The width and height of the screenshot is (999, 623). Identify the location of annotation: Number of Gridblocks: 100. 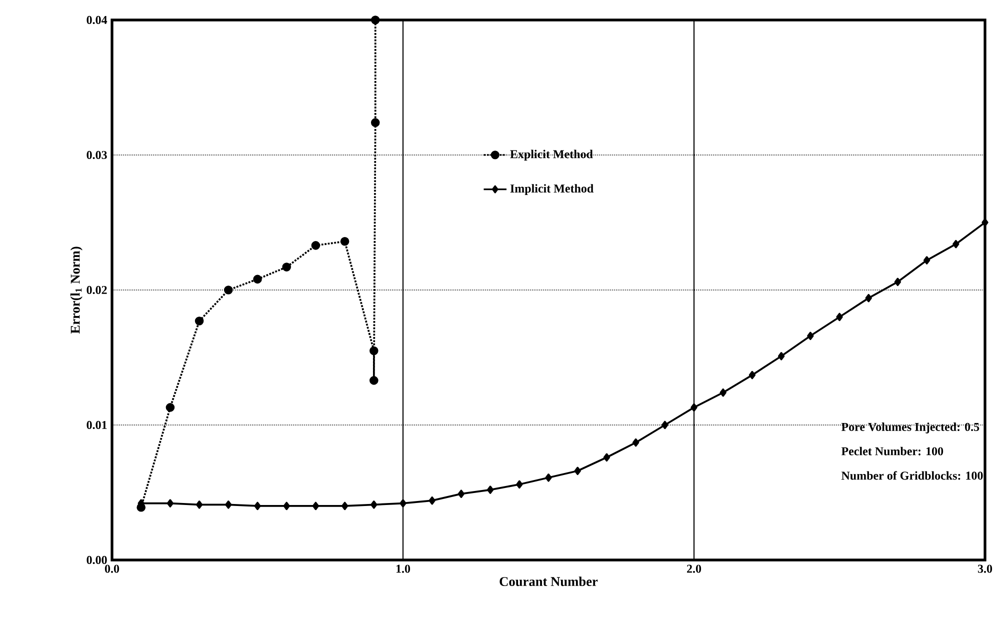
(912, 475).